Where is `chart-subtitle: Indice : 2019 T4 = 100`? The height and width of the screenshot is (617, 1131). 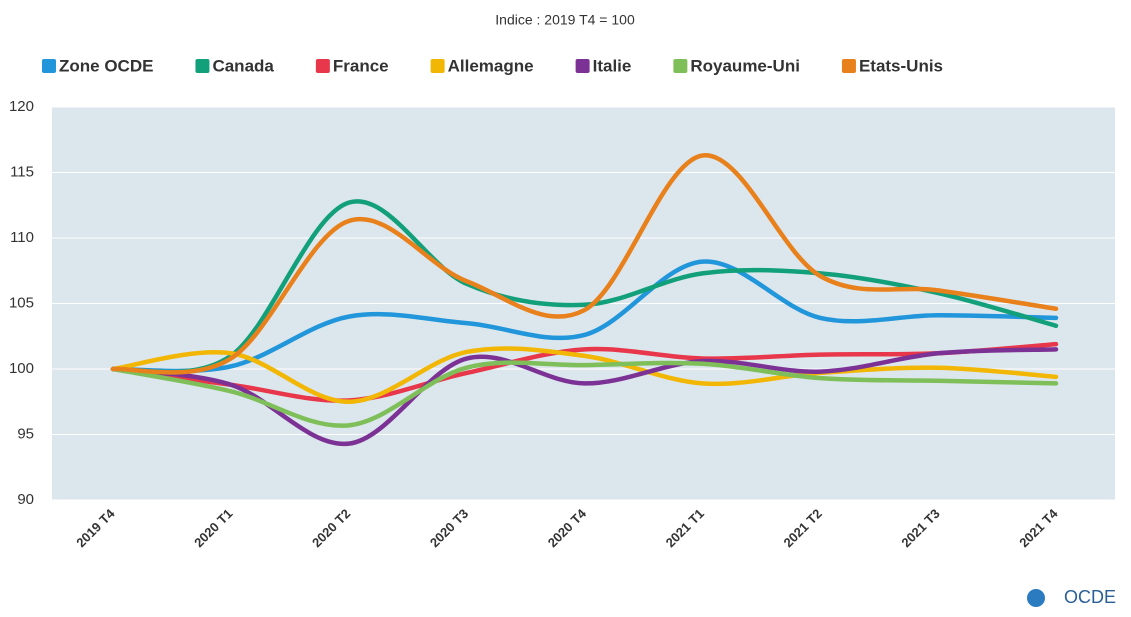 chart-subtitle: Indice : 2019 T4 = 100 is located at coordinates (565, 20).